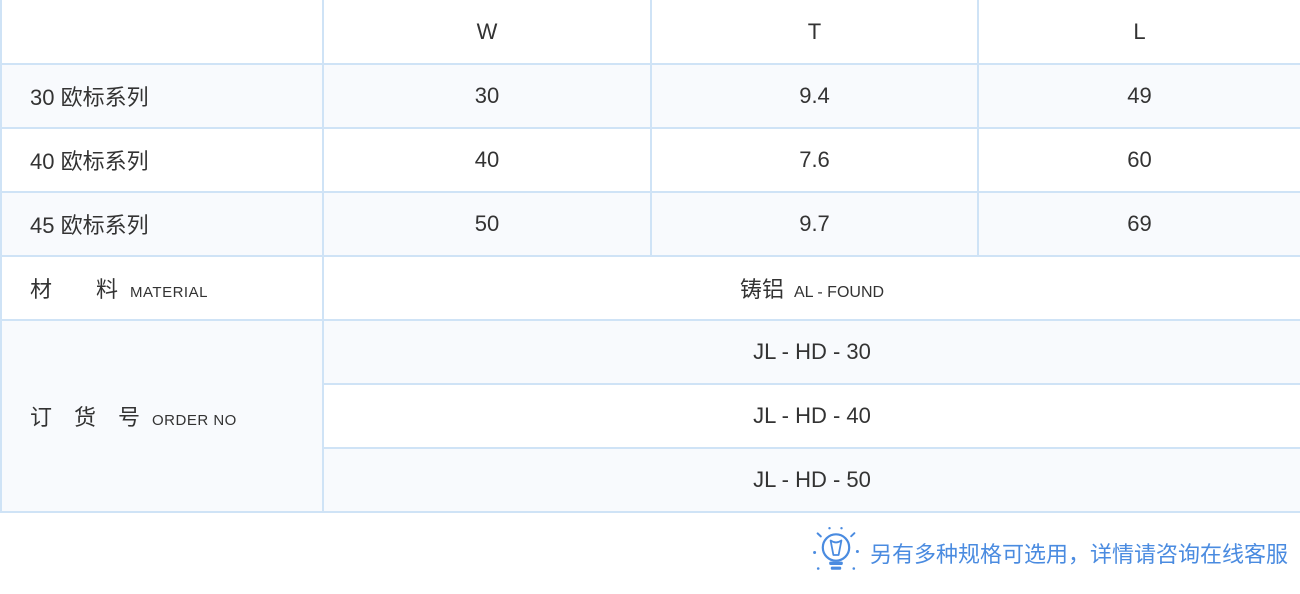 Image resolution: width=1300 pixels, height=594 pixels. I want to click on order-label-cn: 订 货 号, so click(85, 417).